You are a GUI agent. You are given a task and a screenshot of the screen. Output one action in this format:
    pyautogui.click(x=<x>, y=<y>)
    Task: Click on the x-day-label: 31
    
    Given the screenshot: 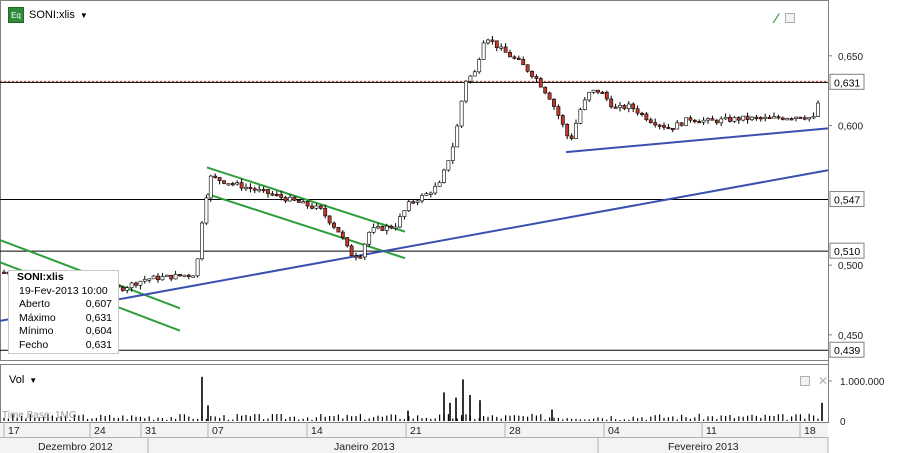 What is the action you would take?
    pyautogui.click(x=151, y=431)
    